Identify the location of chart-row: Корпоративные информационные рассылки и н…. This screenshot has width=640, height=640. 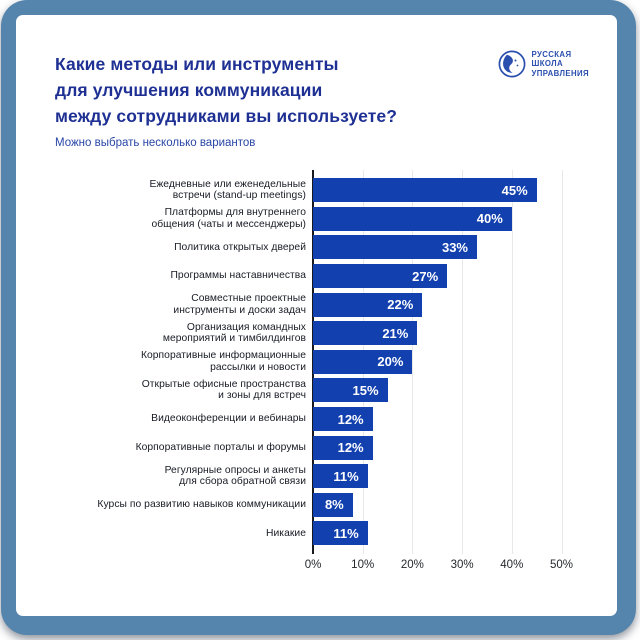
(316, 362).